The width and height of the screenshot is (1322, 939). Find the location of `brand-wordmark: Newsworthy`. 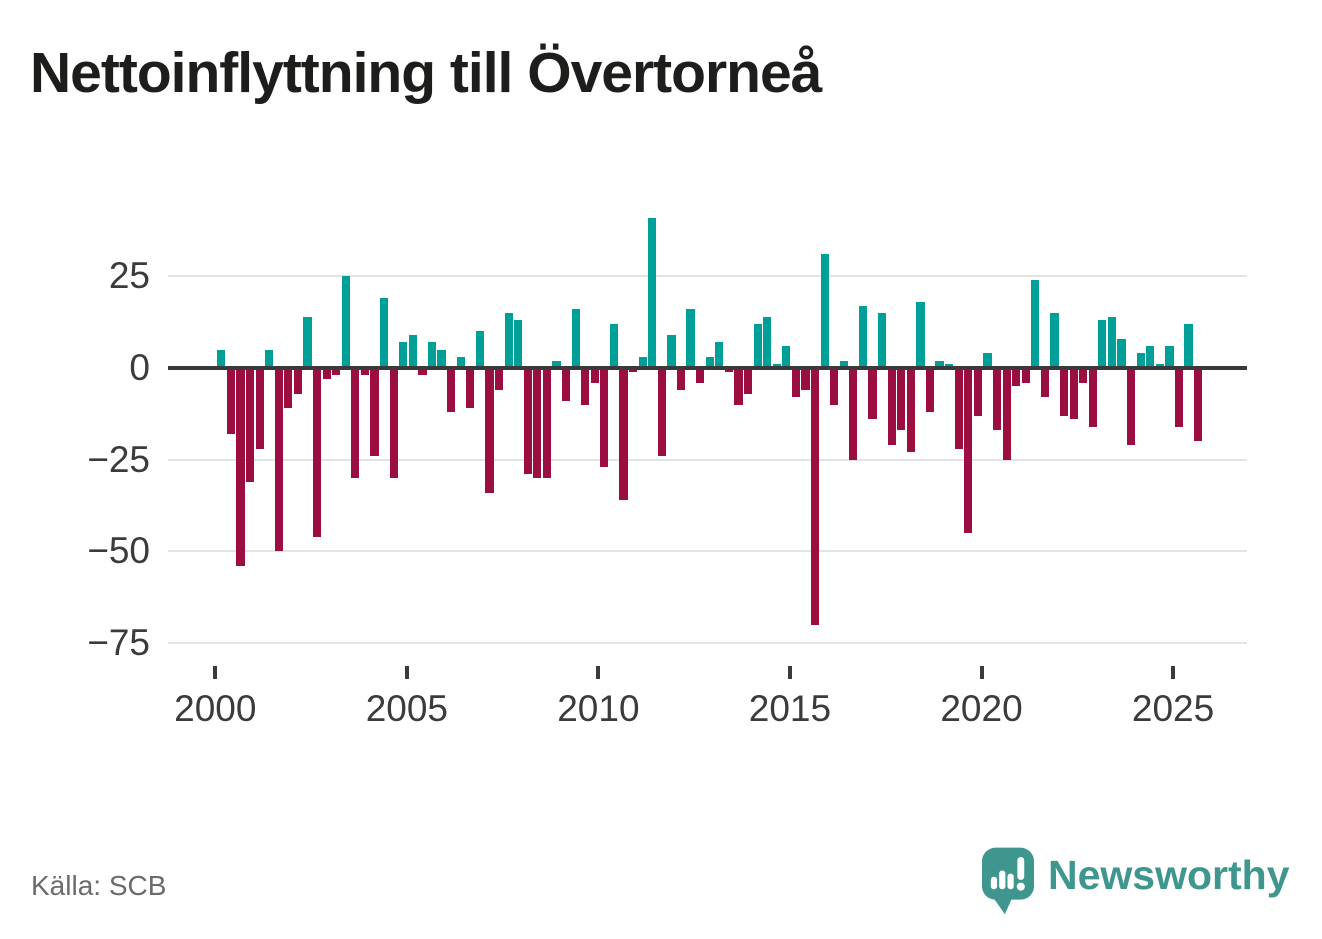

brand-wordmark: Newsworthy is located at coordinates (1169, 875).